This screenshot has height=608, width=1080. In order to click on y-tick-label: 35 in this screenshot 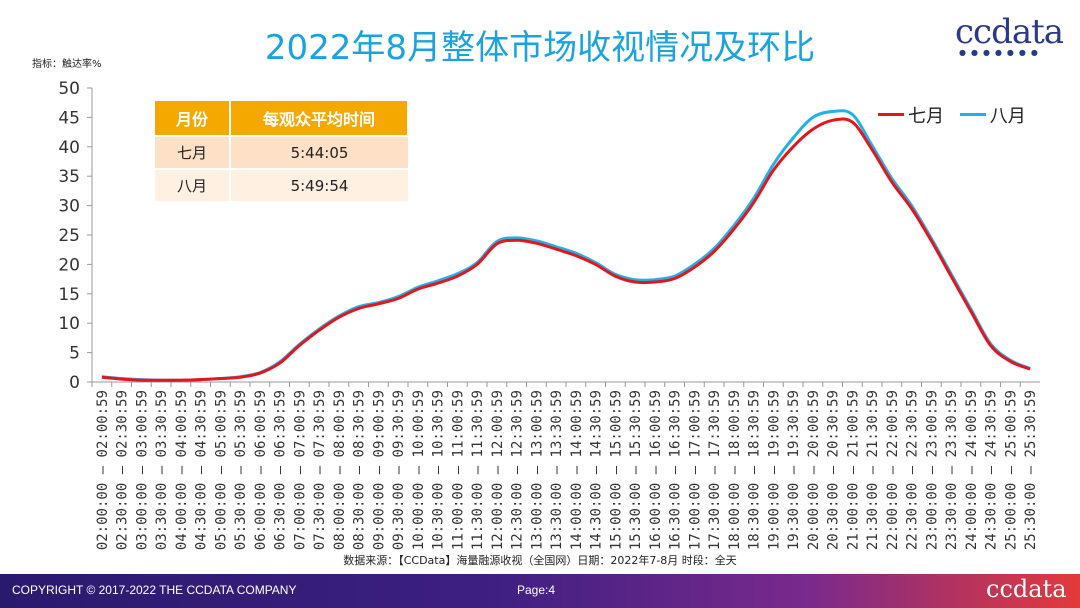, I will do `click(69, 177)`.